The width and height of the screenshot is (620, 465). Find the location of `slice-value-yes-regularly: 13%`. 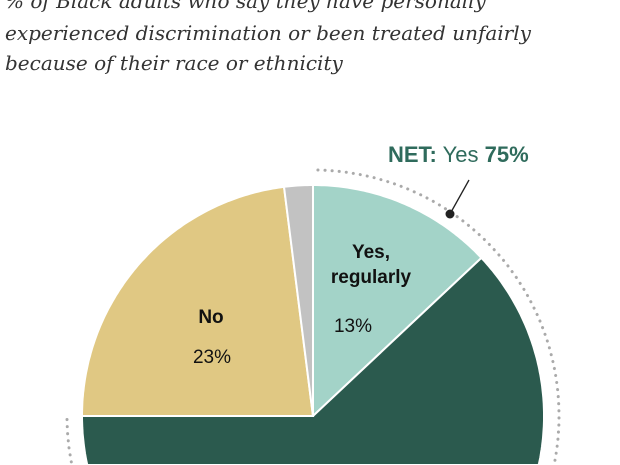

slice-value-yes-regularly: 13% is located at coordinates (353, 326).